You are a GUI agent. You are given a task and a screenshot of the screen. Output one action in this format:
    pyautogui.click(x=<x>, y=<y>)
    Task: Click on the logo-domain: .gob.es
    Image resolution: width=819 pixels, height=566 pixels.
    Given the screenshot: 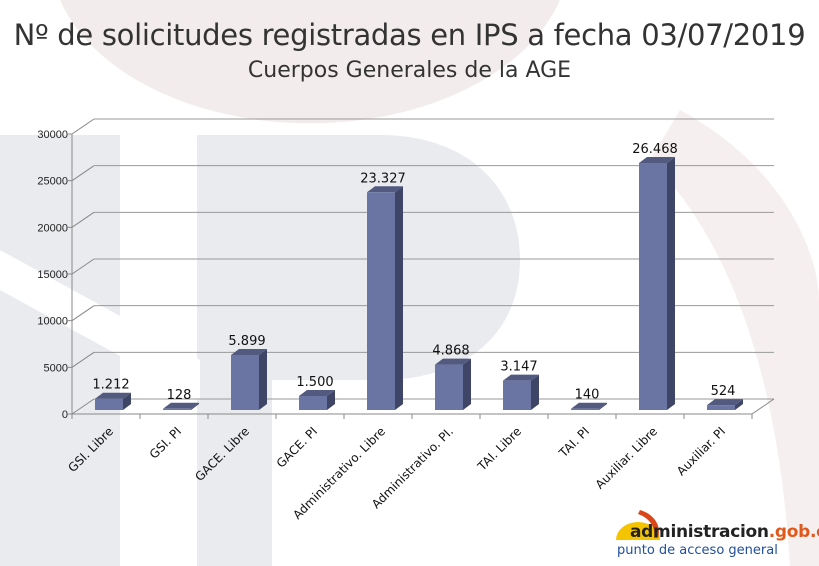 What is the action you would take?
    pyautogui.click(x=793, y=532)
    